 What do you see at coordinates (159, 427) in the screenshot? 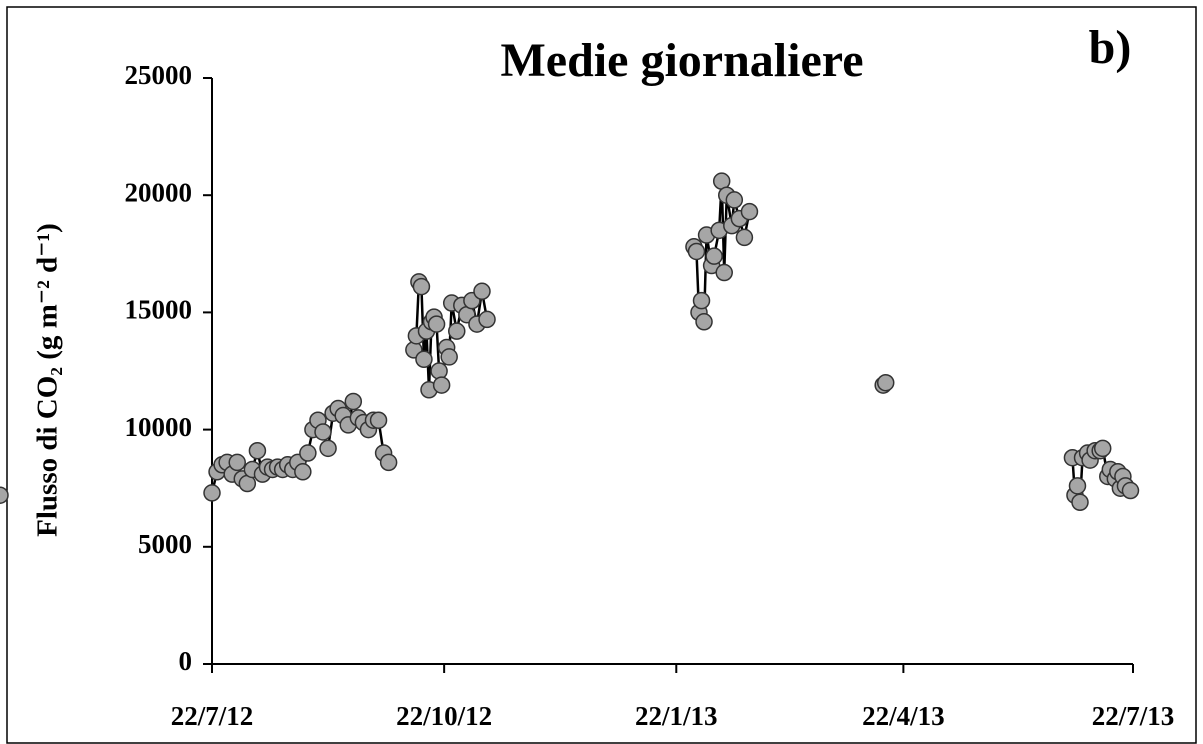
I see `y-tick-label: 10000` at bounding box center [159, 427].